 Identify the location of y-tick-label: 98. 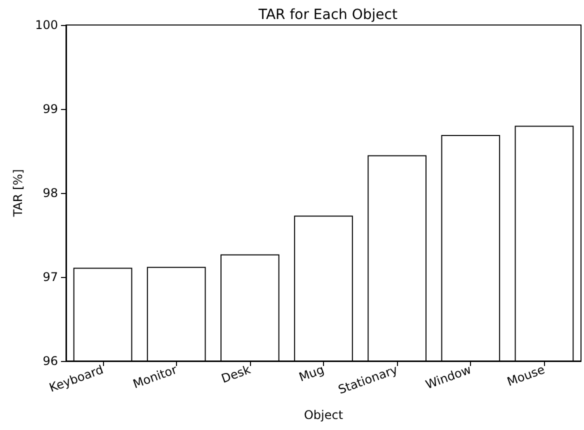
(50, 193).